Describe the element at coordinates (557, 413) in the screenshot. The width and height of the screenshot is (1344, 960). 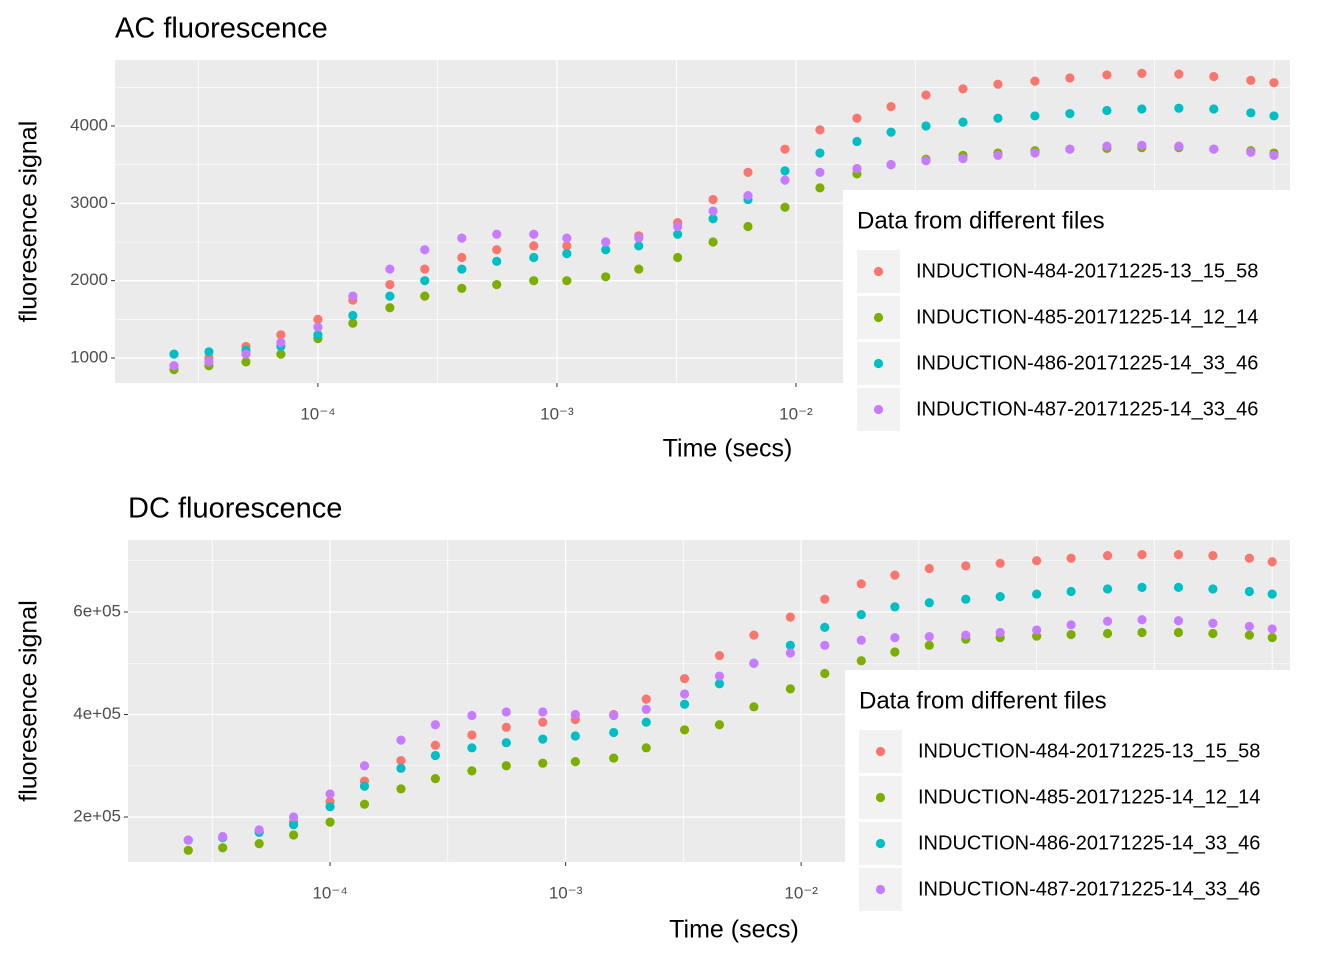
I see `x-tick-label: 10⁻³` at that location.